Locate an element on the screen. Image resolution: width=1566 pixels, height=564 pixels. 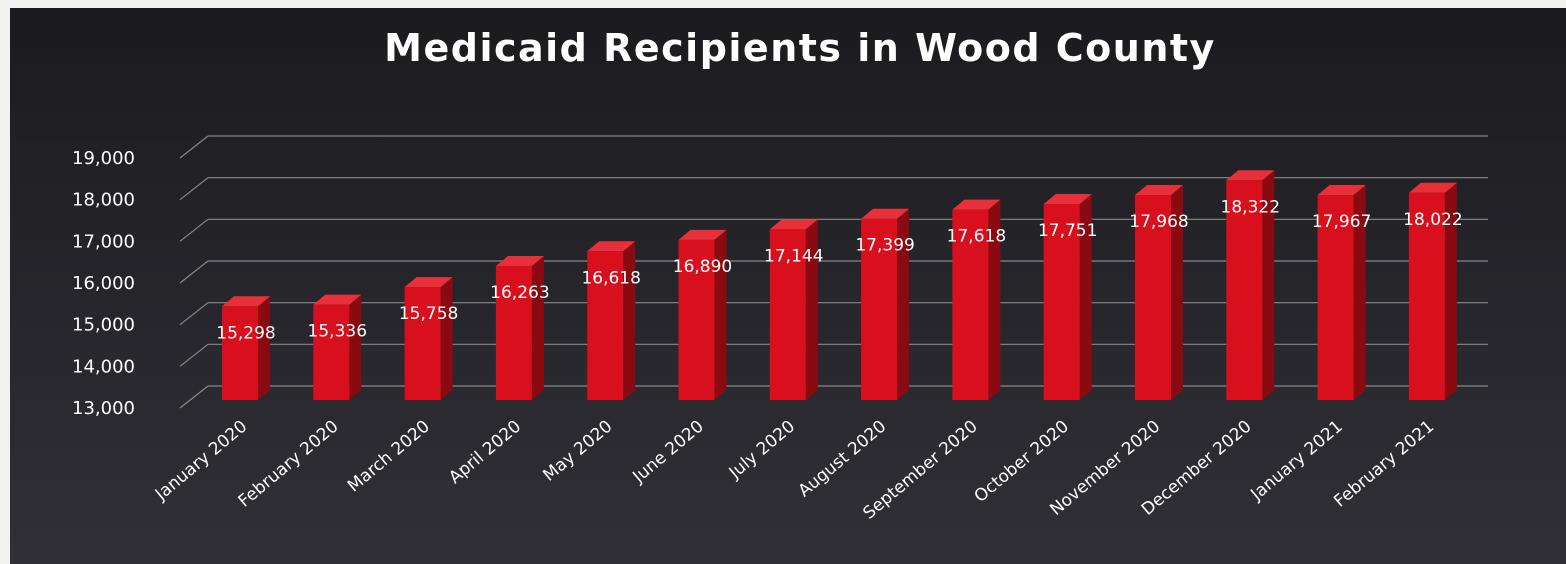
data-label: 15,758 is located at coordinates (428, 314).